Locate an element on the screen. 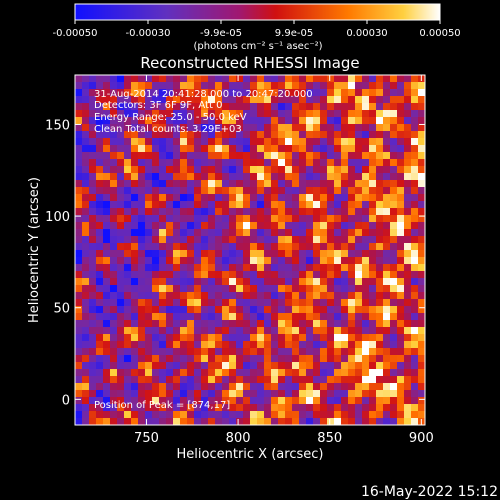 The width and height of the screenshot is (500, 500). annotation-energy: Energy Range: 25.0 - 50.0 keV is located at coordinates (170, 117).